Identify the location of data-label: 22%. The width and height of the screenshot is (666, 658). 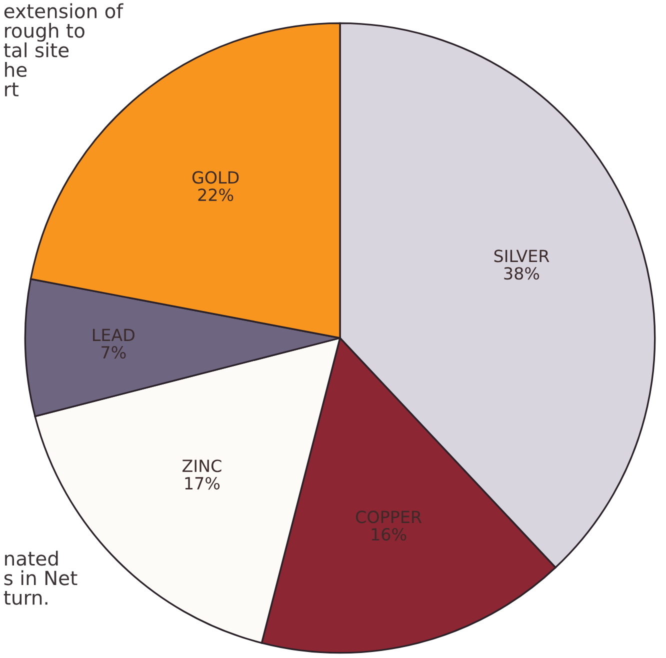
(216, 195).